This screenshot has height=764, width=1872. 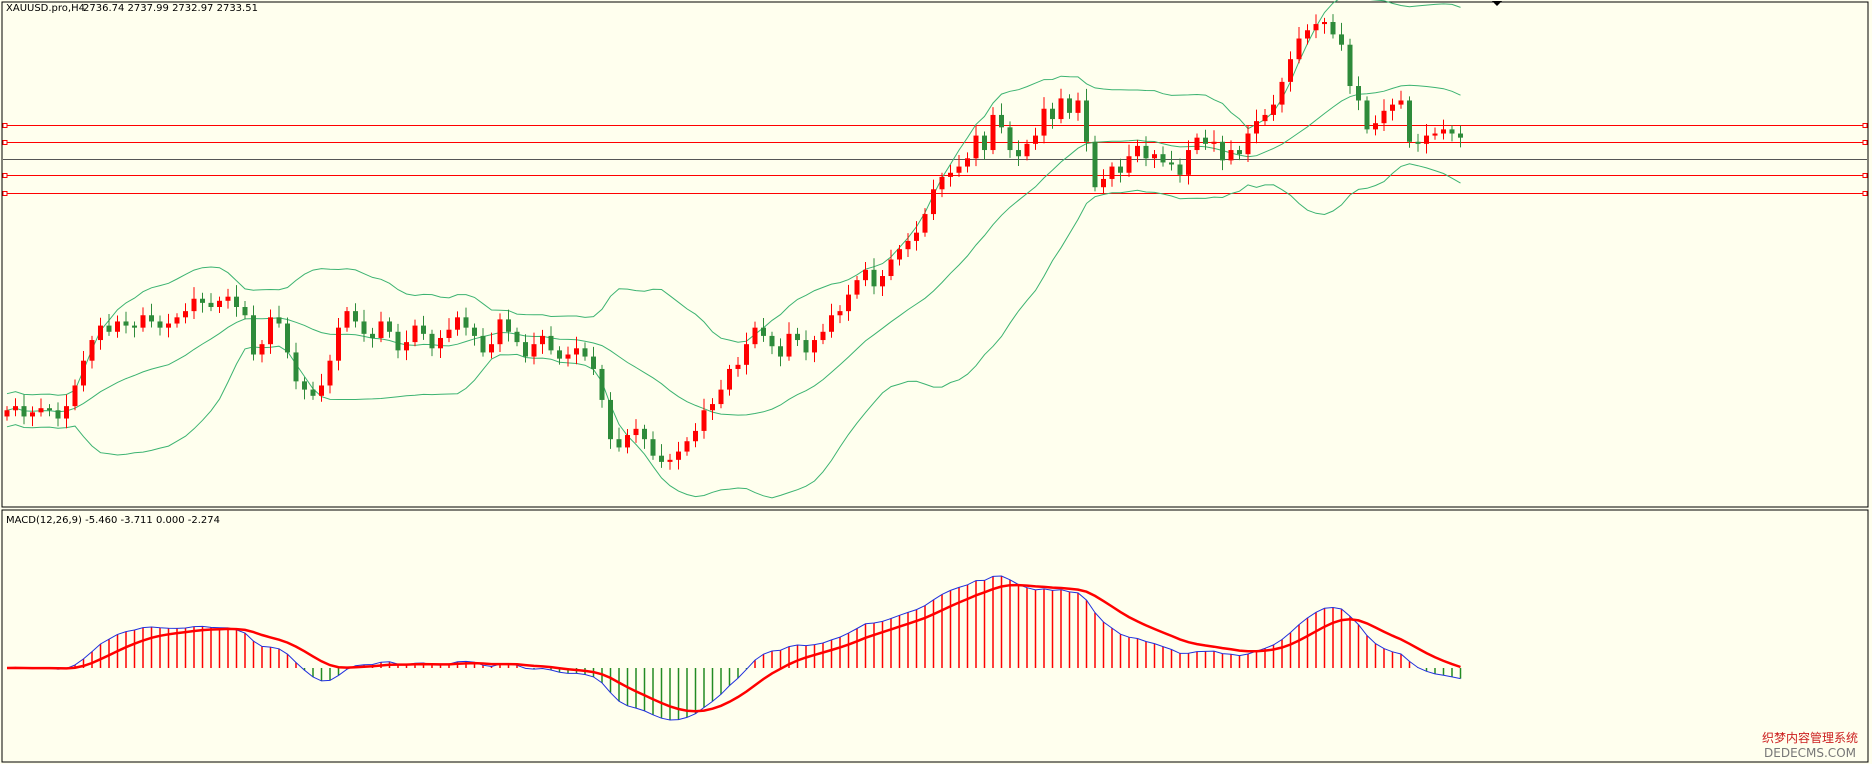 What do you see at coordinates (935, 159) in the screenshot?
I see `horizontal-levels` at bounding box center [935, 159].